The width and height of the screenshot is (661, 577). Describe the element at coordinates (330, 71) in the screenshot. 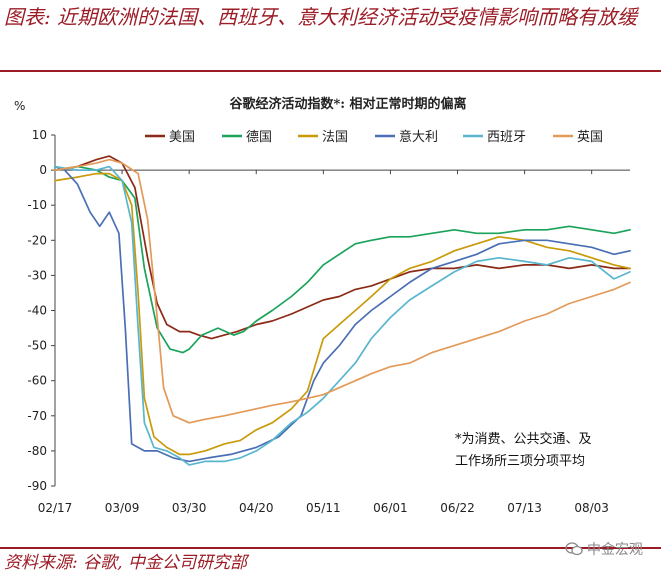

I see `header-divider` at that location.